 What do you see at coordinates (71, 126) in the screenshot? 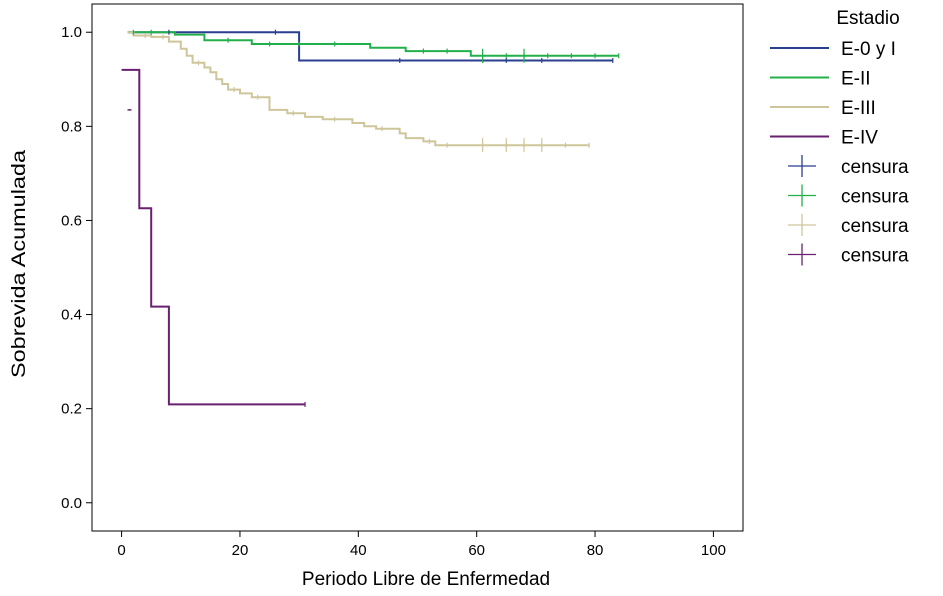
I see `y-tick-label: 0.8` at bounding box center [71, 126].